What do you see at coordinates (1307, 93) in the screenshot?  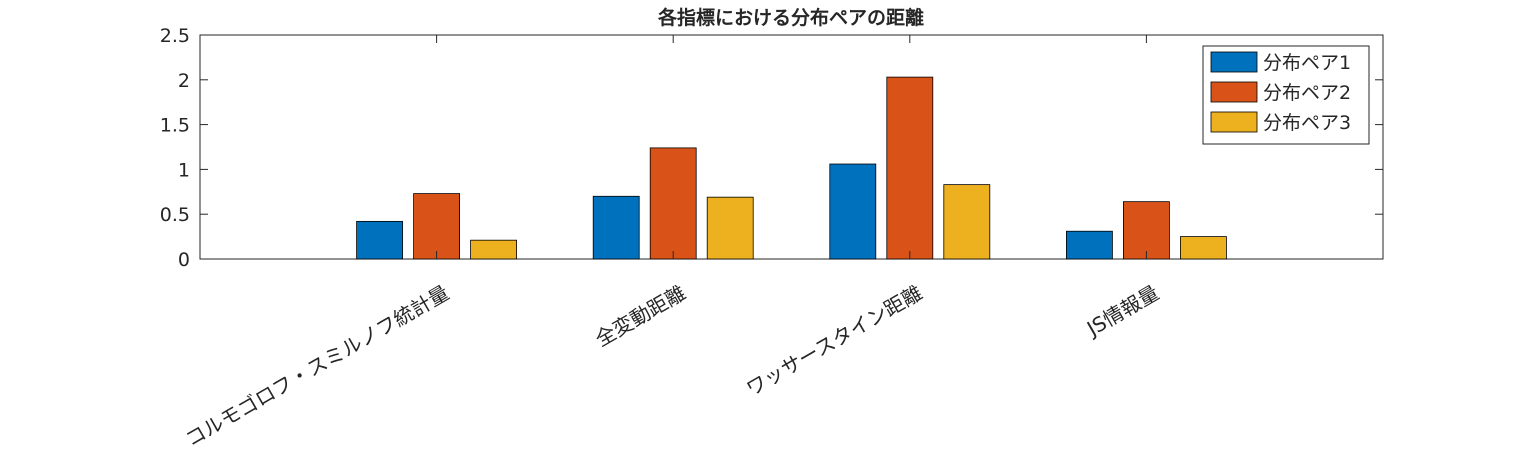 I see `legend-label: 分布ペア2` at bounding box center [1307, 93].